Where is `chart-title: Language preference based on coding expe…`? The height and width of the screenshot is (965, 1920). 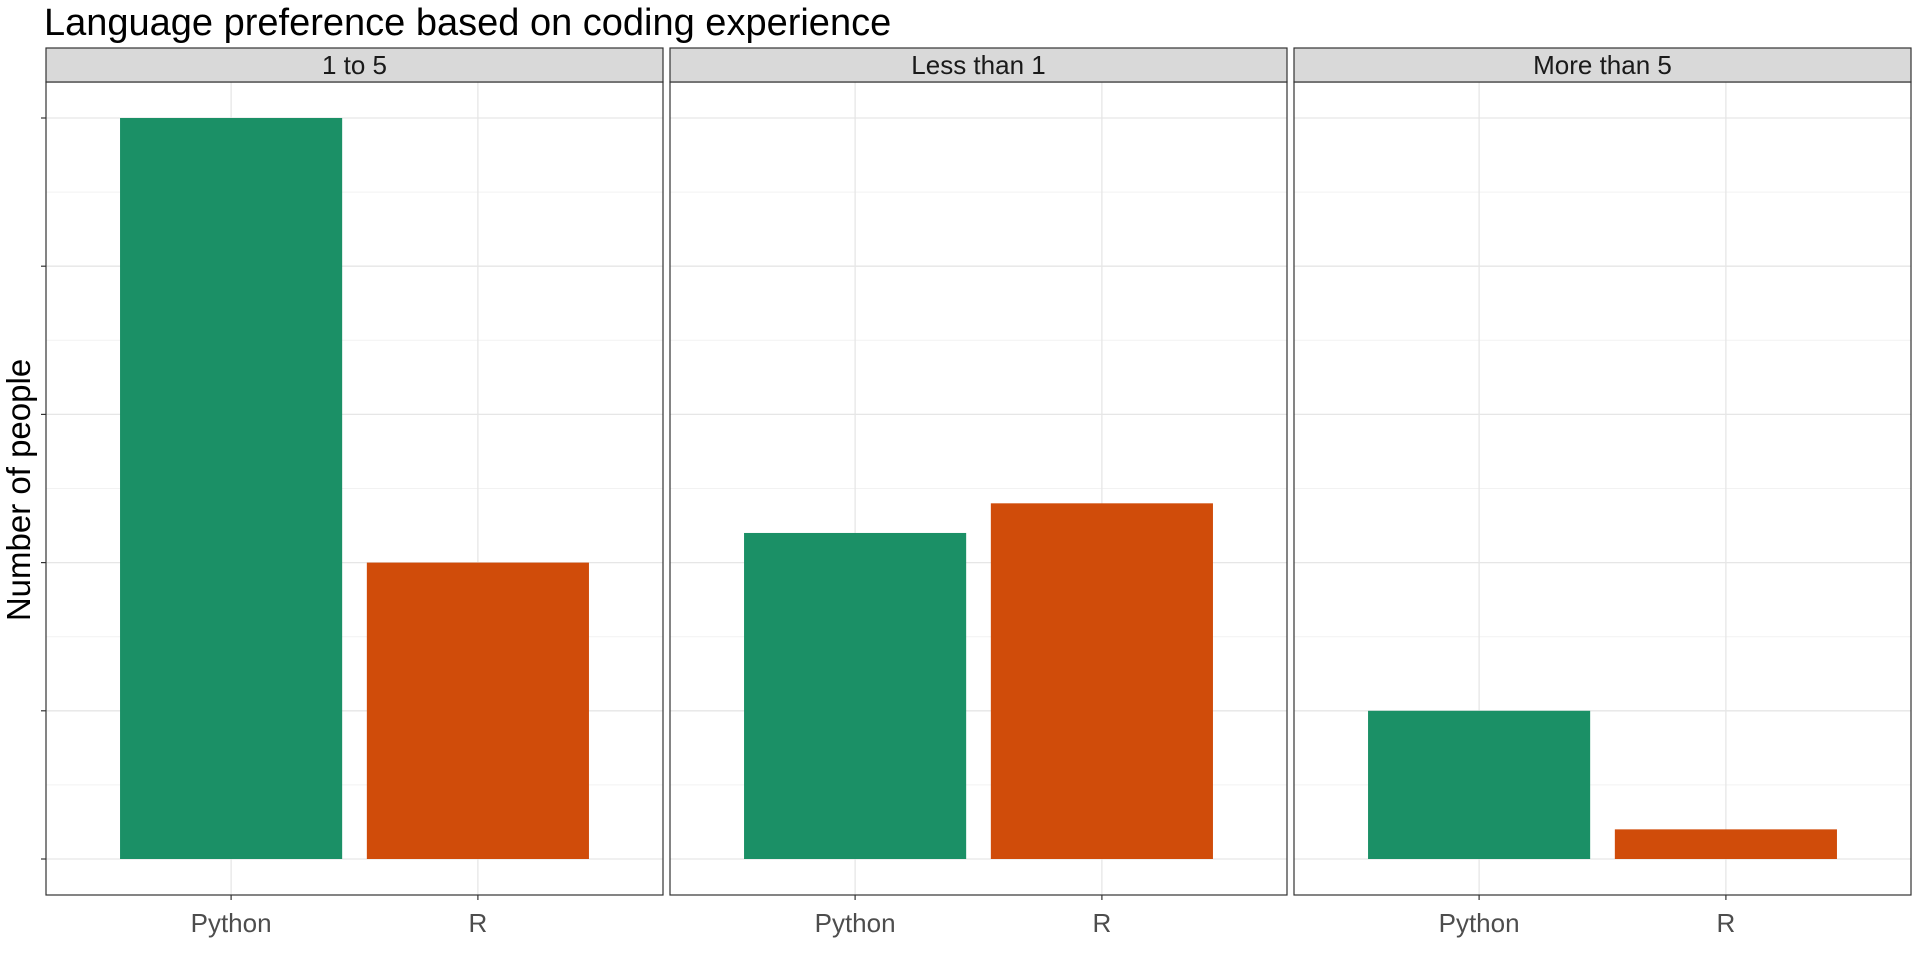 chart-title: Language preference based on coding expe… is located at coordinates (467, 23).